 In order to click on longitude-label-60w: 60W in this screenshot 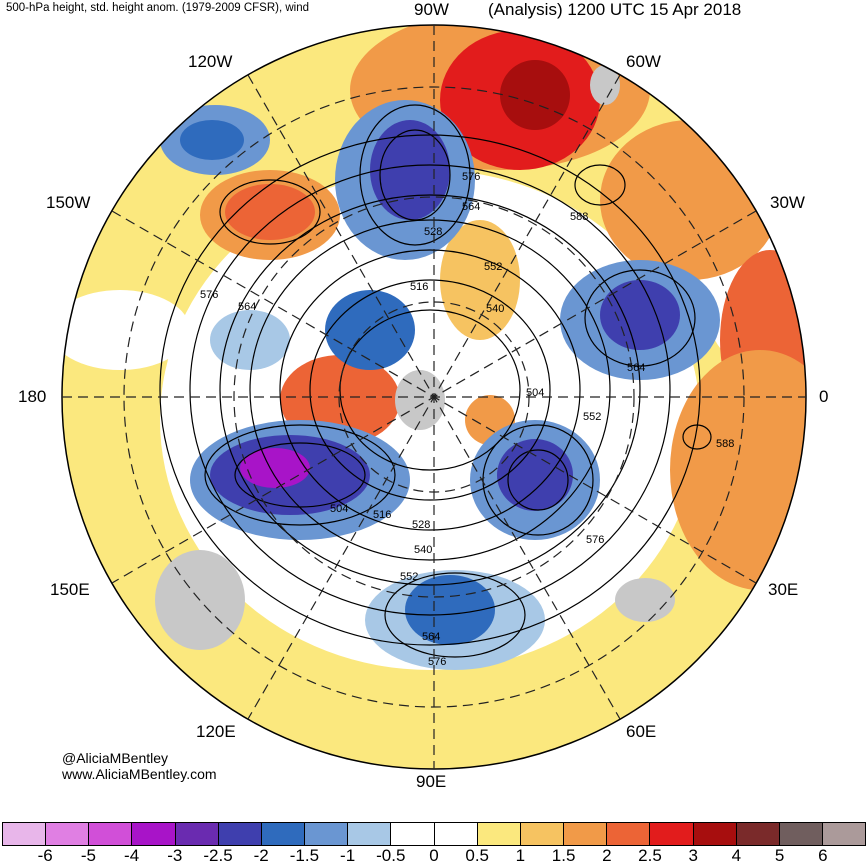, I will do `click(643, 61)`.